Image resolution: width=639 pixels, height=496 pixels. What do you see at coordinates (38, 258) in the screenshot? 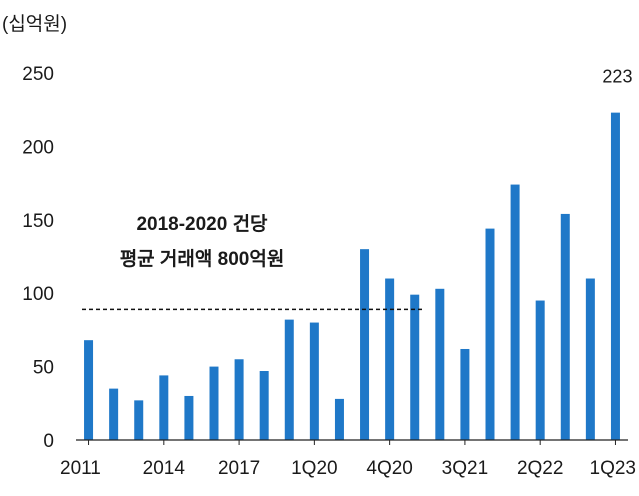
I see `y-axis-ticks: 0 50 100 150 200 250` at bounding box center [38, 258].